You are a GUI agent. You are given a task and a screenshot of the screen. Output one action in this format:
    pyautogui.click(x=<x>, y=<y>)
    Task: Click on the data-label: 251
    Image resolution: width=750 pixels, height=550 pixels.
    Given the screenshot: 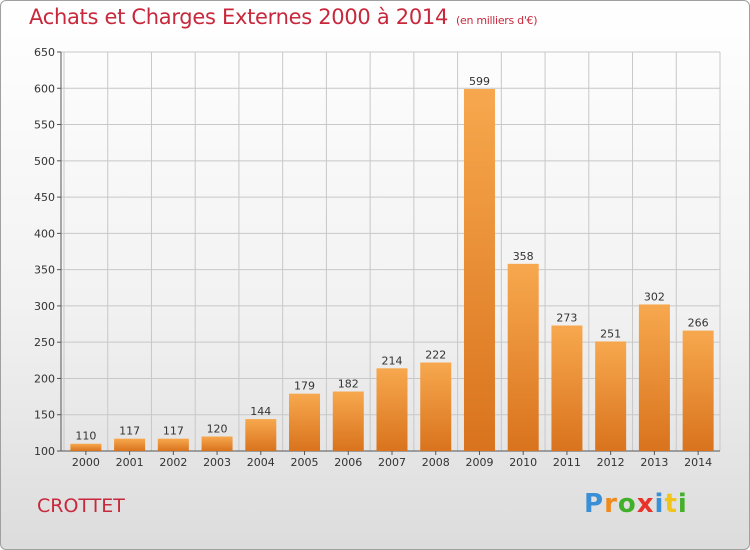 What is the action you would take?
    pyautogui.click(x=610, y=333)
    